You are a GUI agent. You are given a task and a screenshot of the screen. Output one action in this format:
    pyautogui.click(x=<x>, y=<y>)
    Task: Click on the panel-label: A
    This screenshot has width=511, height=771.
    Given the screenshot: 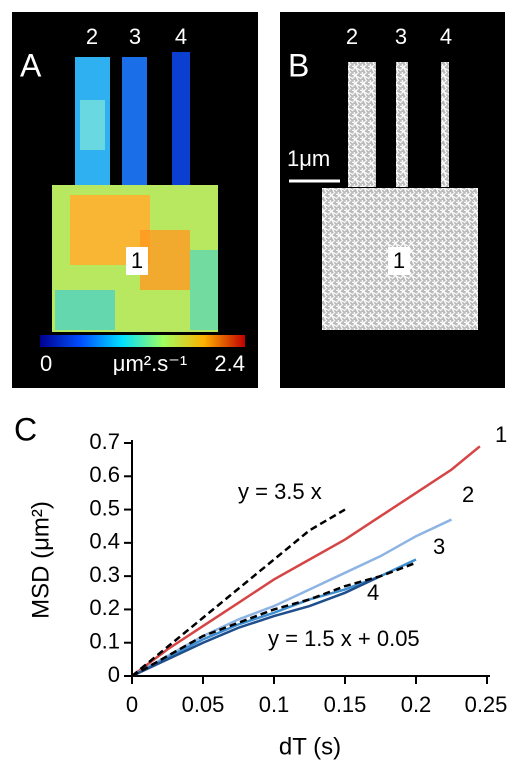 What is the action you would take?
    pyautogui.click(x=31, y=65)
    